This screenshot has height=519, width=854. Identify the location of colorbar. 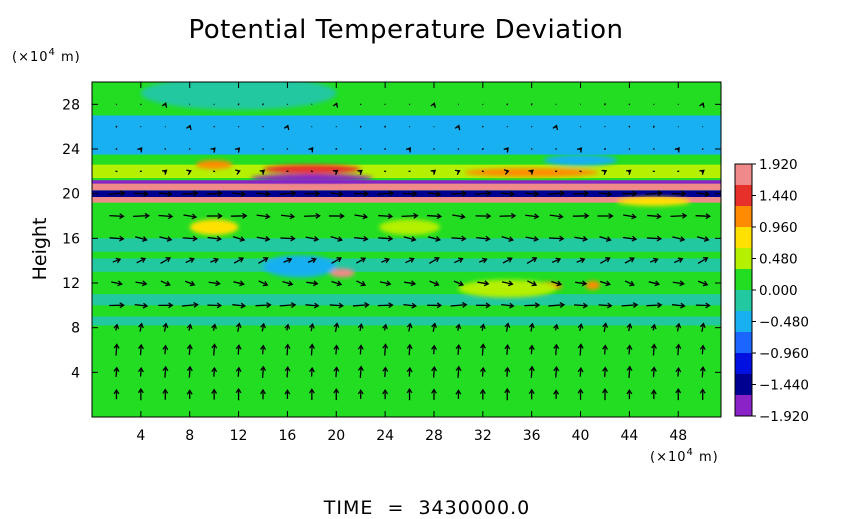
(743, 290).